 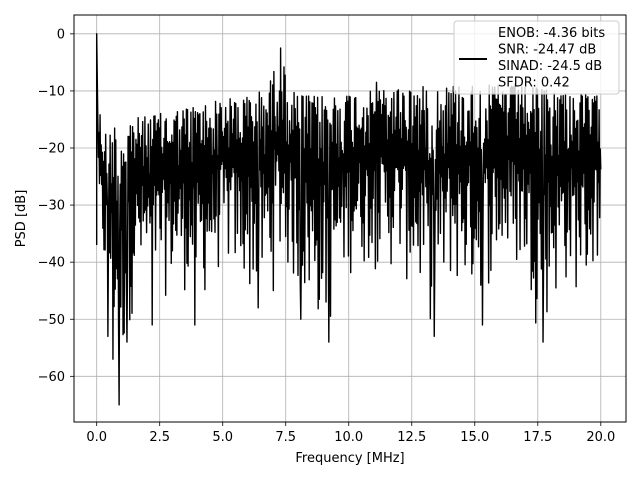 I want to click on y-tick-label: −10, so click(x=51, y=91).